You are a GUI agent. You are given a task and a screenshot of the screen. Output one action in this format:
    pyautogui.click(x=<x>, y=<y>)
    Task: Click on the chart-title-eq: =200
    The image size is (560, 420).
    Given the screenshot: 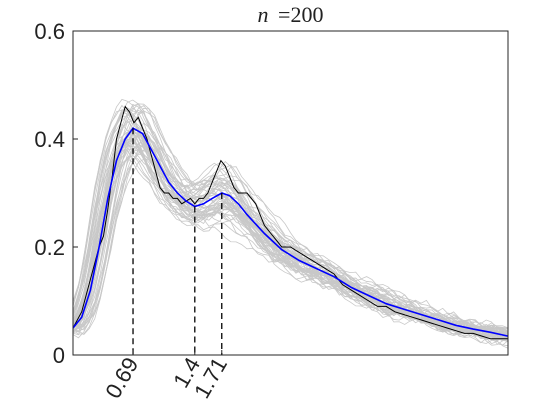 What is the action you would take?
    pyautogui.click(x=300, y=14)
    